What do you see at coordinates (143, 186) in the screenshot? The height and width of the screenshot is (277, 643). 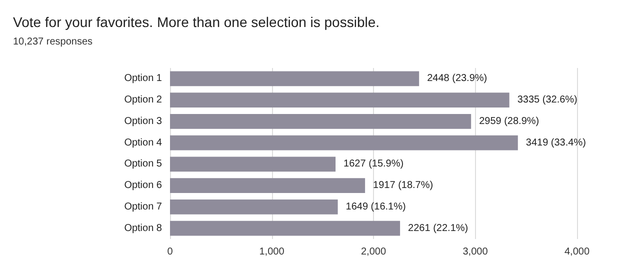 I see `y-tick-label: Option 6` at bounding box center [143, 186].